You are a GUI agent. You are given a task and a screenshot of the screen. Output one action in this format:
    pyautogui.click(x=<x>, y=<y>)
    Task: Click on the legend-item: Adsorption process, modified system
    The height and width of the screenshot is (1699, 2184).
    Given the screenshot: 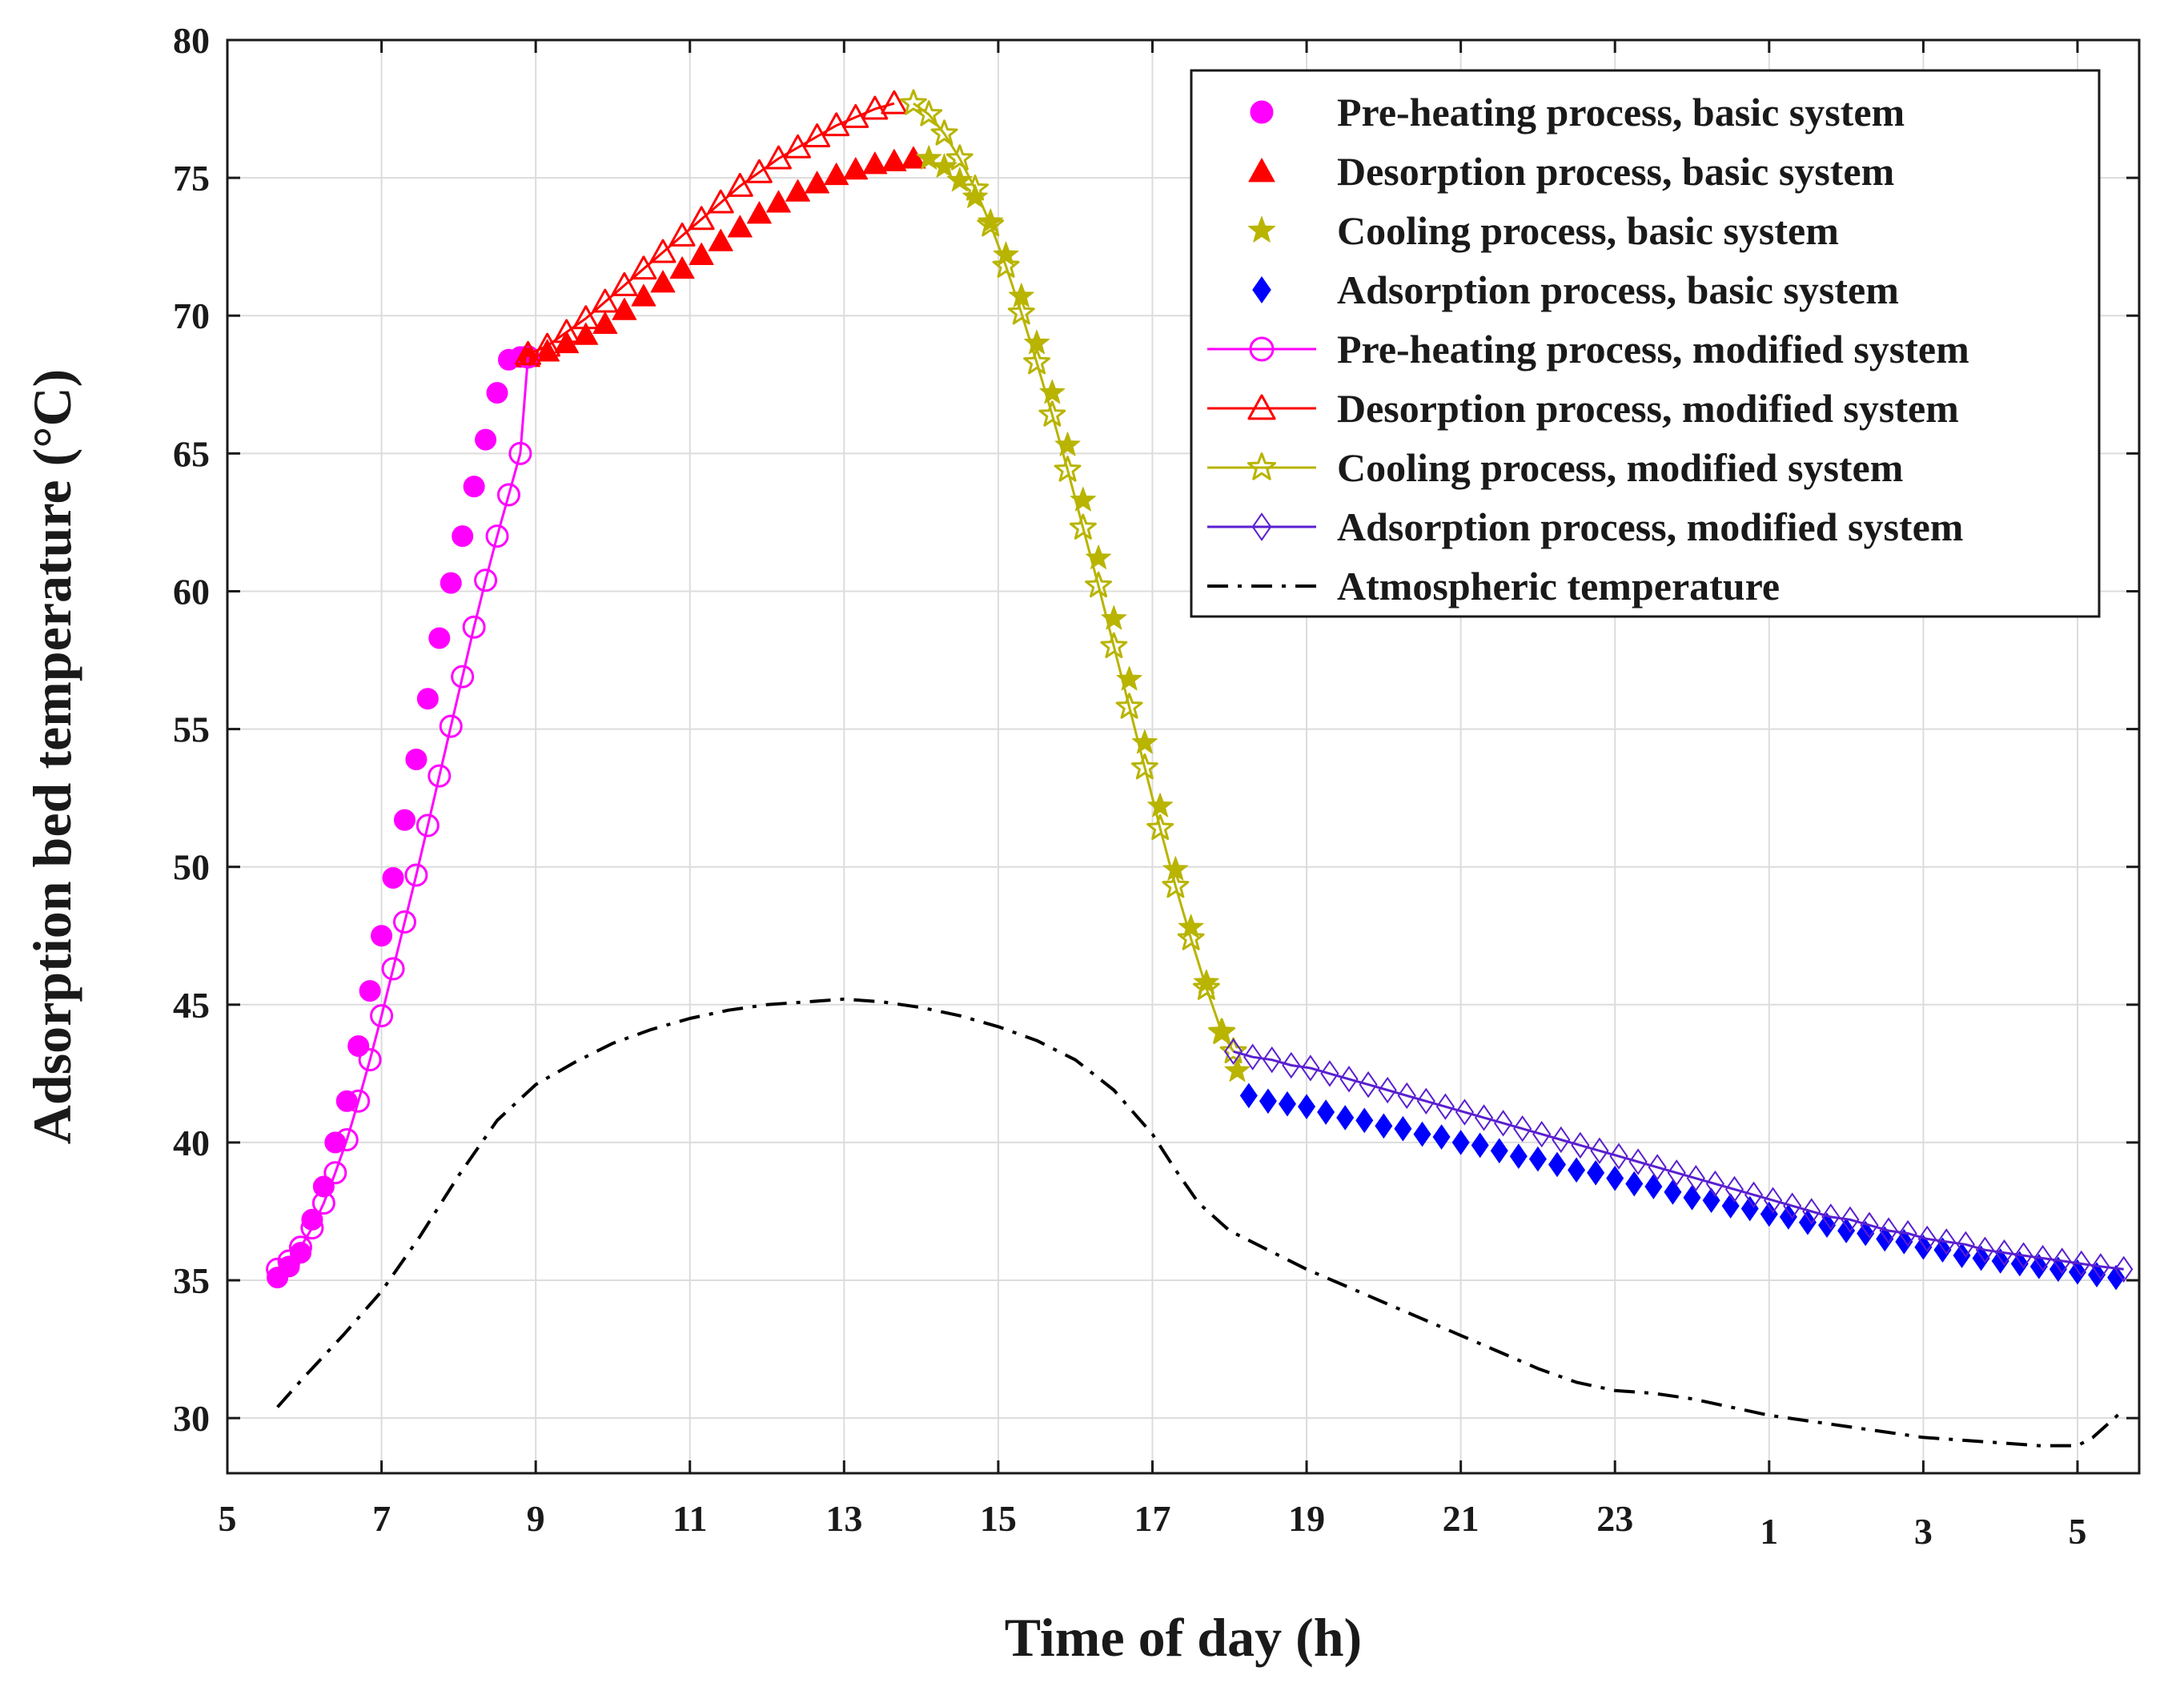 What is the action you would take?
    pyautogui.click(x=1585, y=526)
    